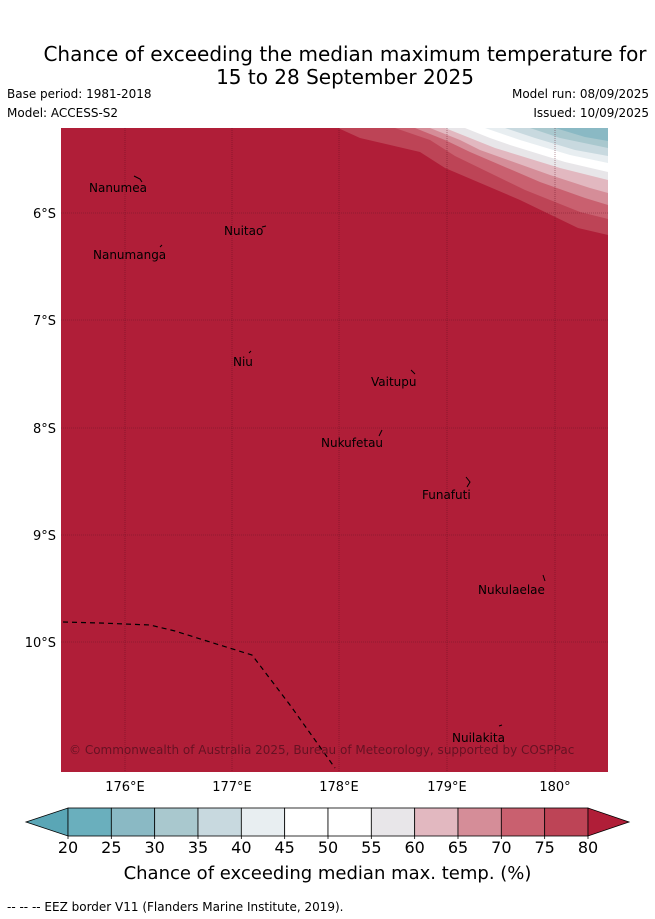 This screenshot has height=919, width=655. I want to click on eez-border-line, so click(199, 695).